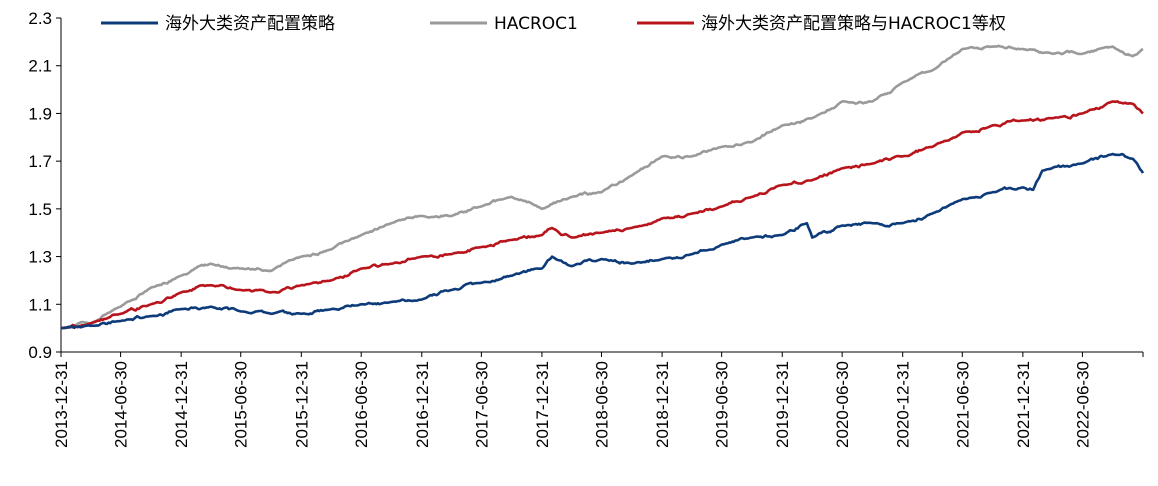  I want to click on x-tick-label: 2014-12-31, so click(181, 404).